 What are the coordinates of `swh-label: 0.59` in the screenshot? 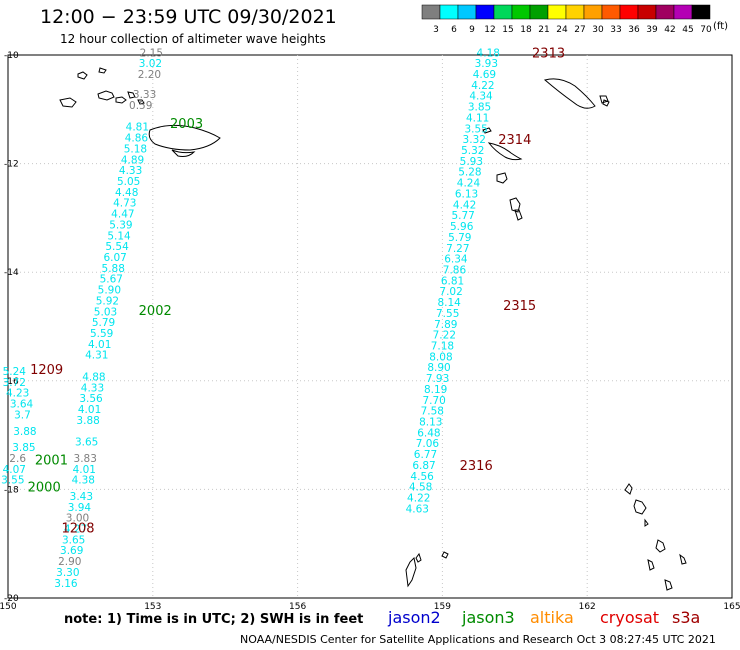 It's located at (140, 106).